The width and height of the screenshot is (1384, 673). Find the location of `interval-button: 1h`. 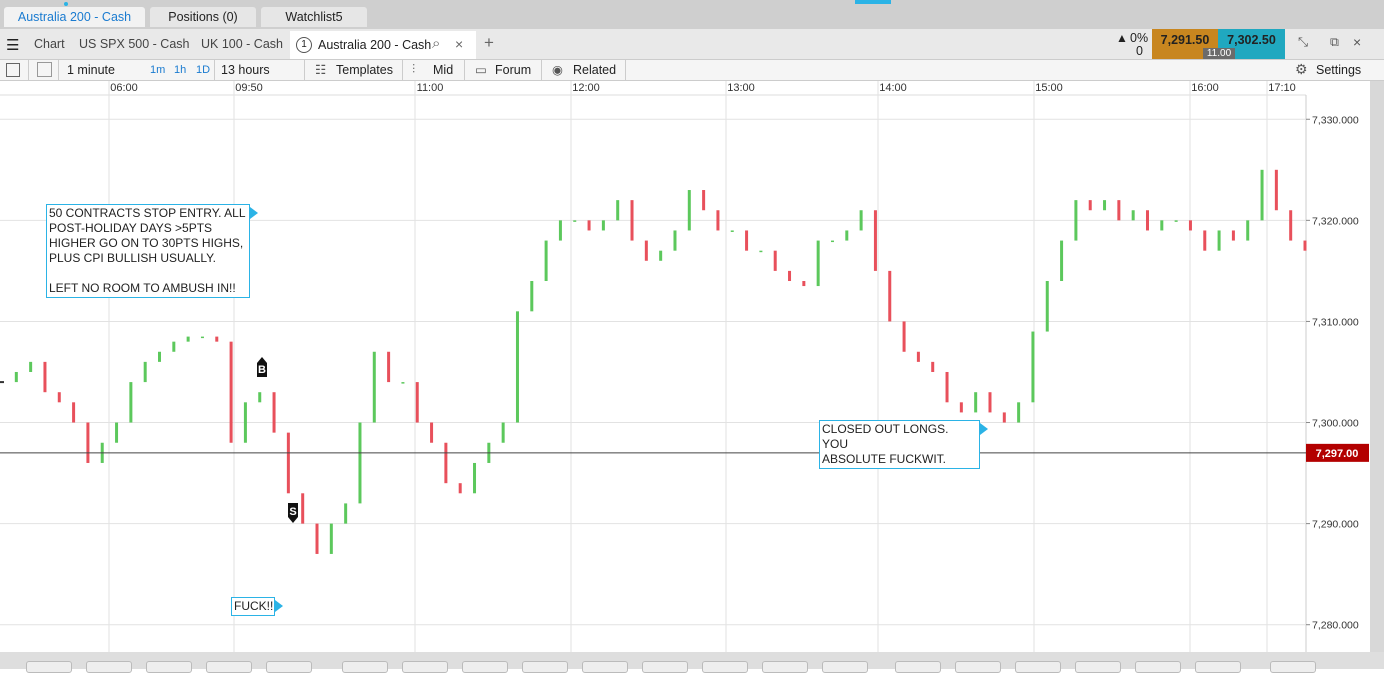

interval-button: 1h is located at coordinates (180, 70).